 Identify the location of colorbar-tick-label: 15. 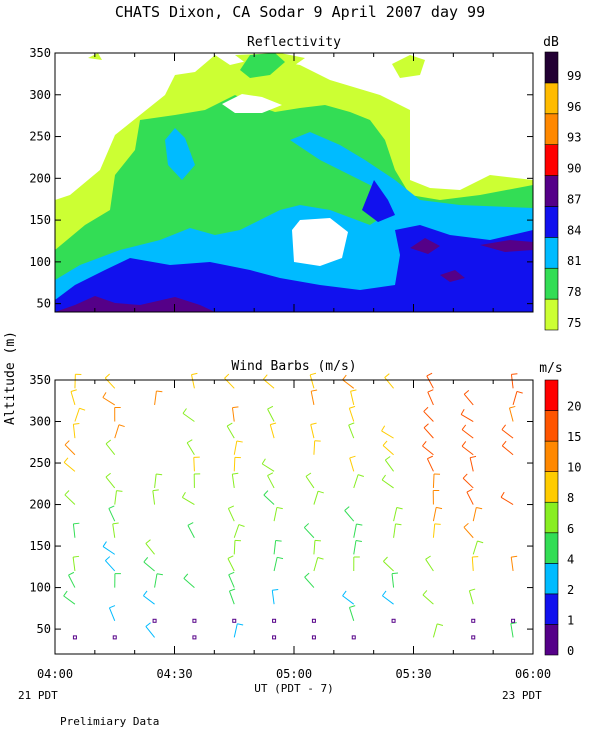
(574, 437).